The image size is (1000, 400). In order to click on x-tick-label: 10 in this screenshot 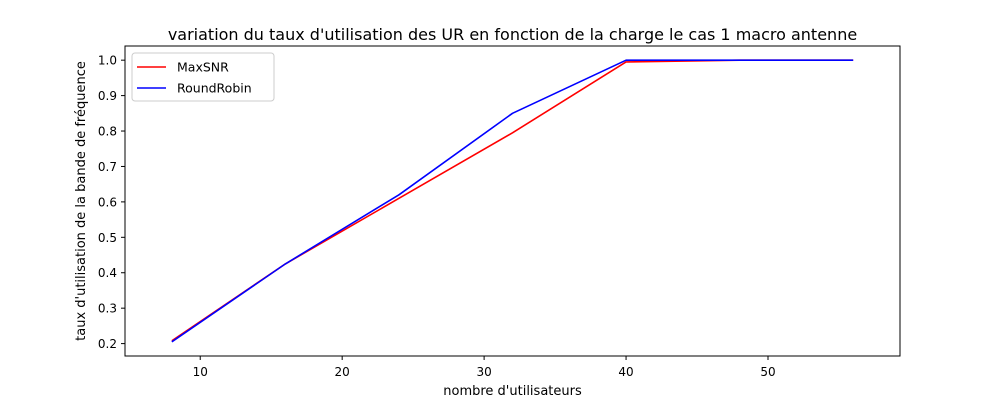, I will do `click(200, 372)`.